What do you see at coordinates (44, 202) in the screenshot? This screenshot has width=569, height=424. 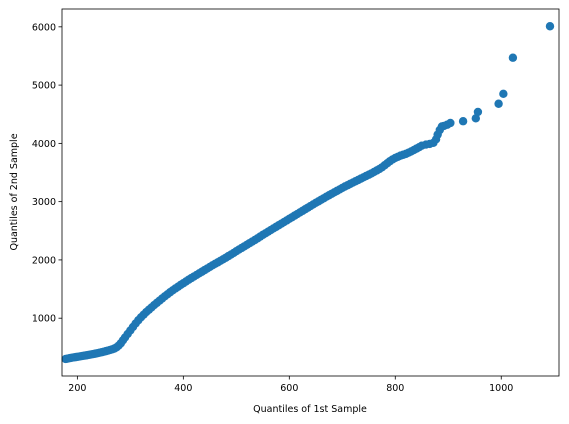 I see `y-tick-label: 3000` at bounding box center [44, 202].